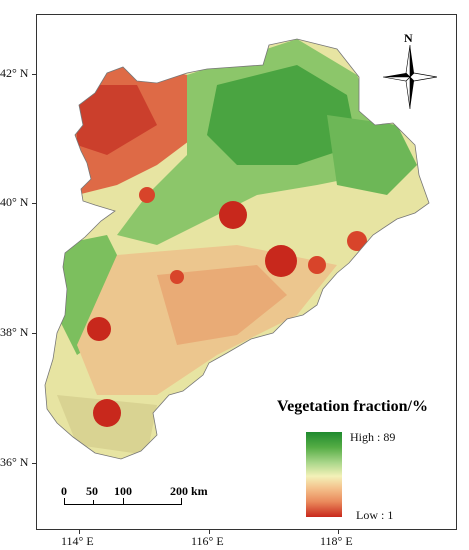 The width and height of the screenshot is (469, 550). Describe the element at coordinates (408, 38) in the screenshot. I see `north-arrow-label: N` at that location.